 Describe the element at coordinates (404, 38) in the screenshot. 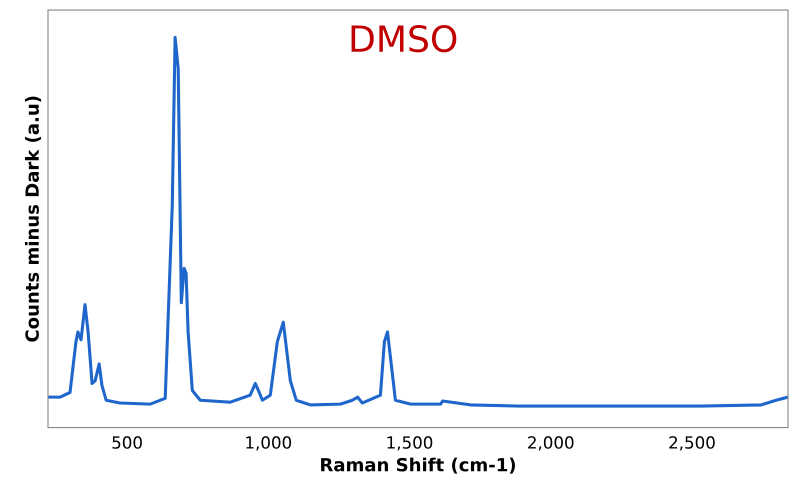

I see `annotation: DMSO` at that location.